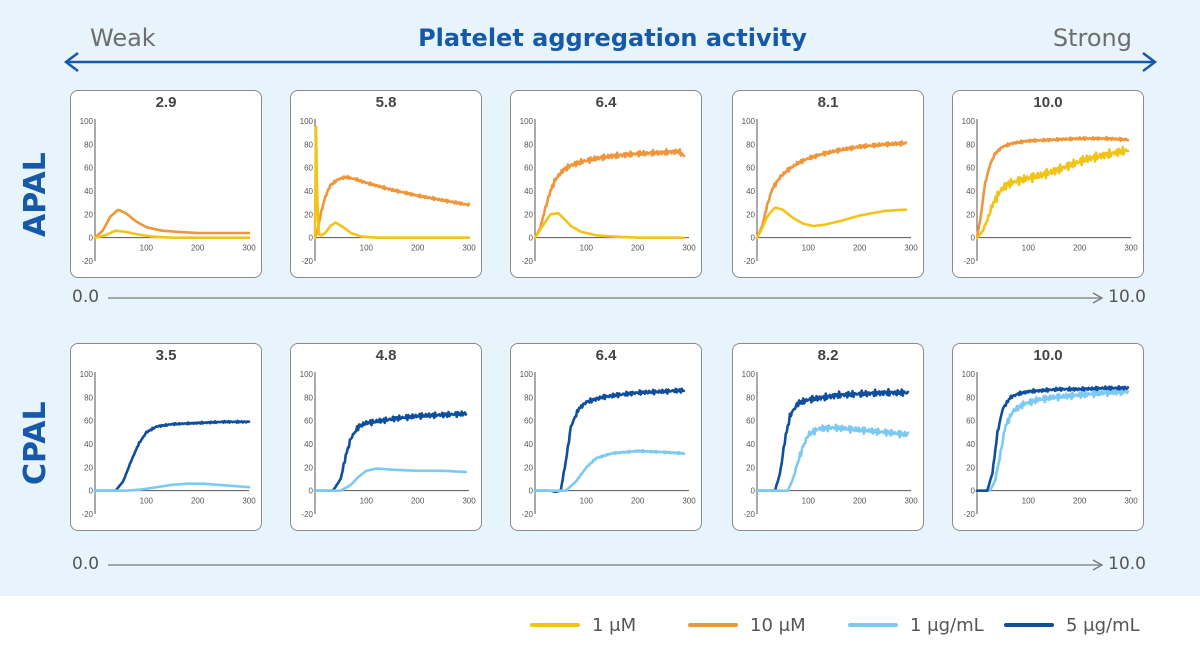 The width and height of the screenshot is (1200, 650). I want to click on legend: 1 μM 10 μM 1 μg/mL 5 μg/mL, so click(600, 625).